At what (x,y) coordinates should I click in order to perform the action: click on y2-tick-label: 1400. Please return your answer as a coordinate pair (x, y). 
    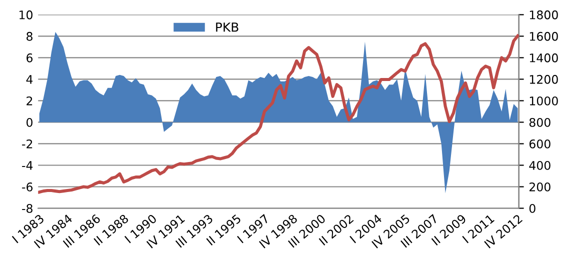
    Looking at the image, I should click on (544, 57).